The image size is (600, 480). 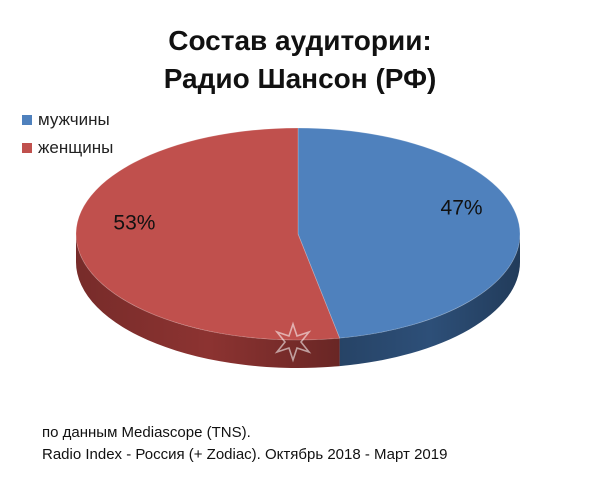 What do you see at coordinates (292, 381) in the screenshot?
I see `watermark-text: ALLEN MEDIA` at bounding box center [292, 381].